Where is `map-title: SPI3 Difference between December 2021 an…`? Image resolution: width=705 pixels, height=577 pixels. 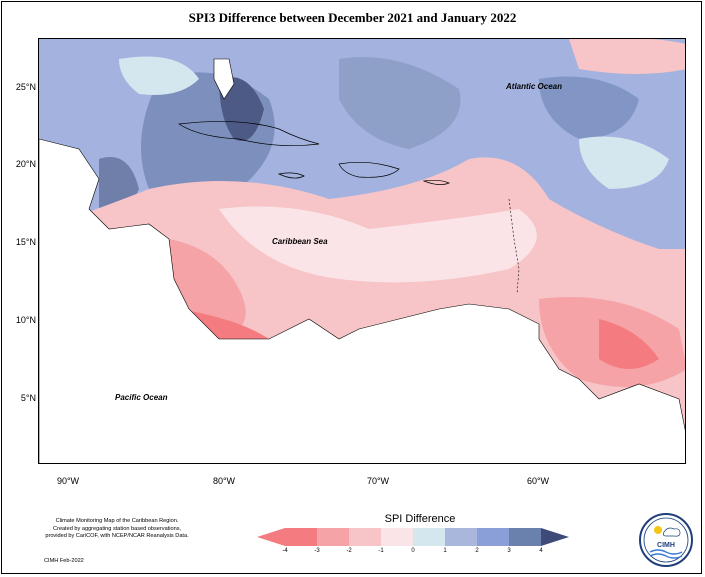
map-title: SPI3 Difference between December 2021 an… is located at coordinates (352, 17).